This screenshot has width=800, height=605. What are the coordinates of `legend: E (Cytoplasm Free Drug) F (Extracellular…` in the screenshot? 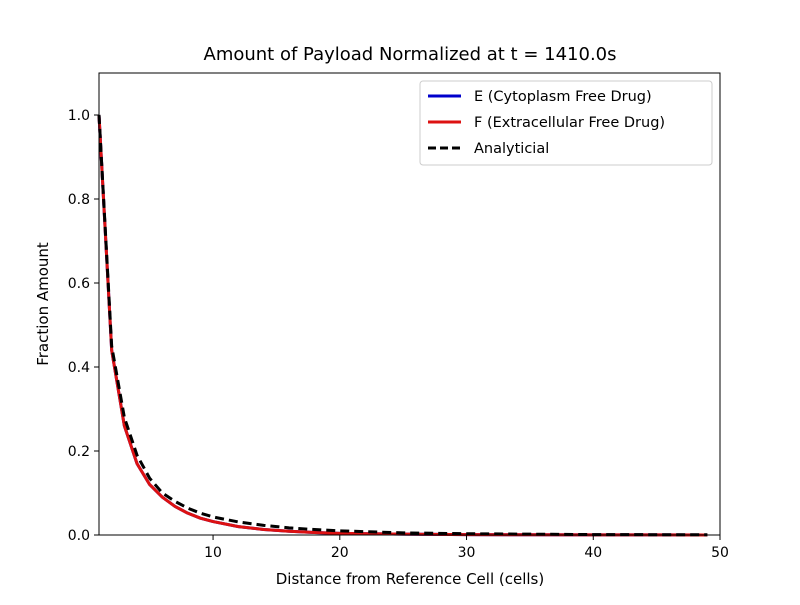 It's located at (566, 123).